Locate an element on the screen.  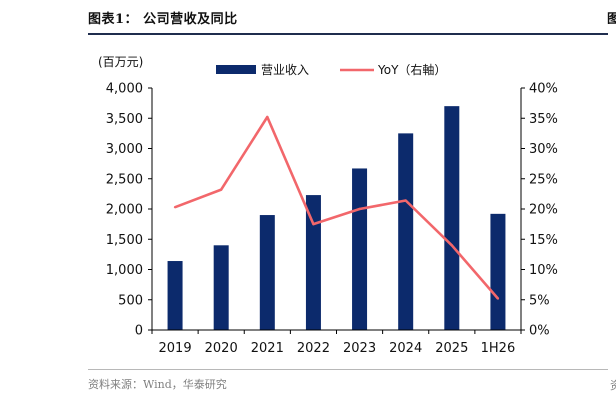
right-axis-tick-label: 35% is located at coordinates (543, 119).